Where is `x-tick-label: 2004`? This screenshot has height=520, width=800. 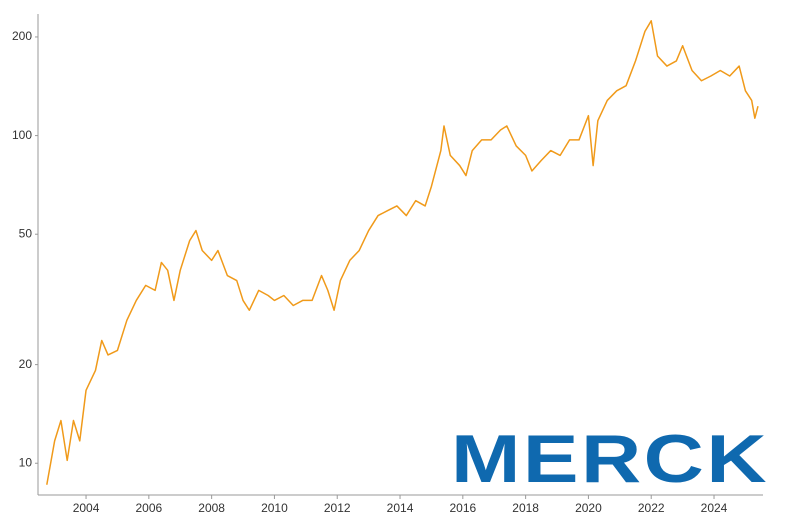 x-tick-label: 2004 is located at coordinates (86, 508).